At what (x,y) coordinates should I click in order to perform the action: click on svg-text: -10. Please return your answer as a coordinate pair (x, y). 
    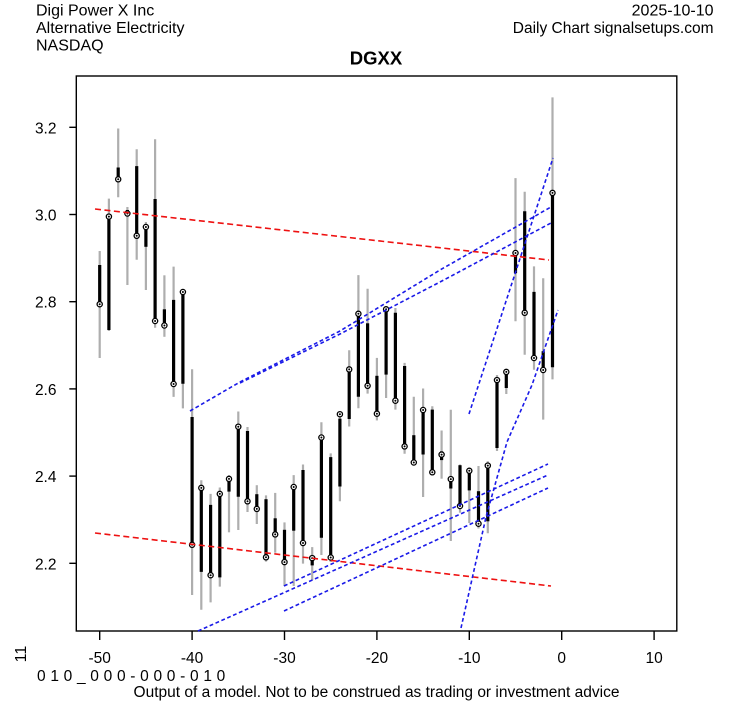
    Looking at the image, I should click on (469, 658).